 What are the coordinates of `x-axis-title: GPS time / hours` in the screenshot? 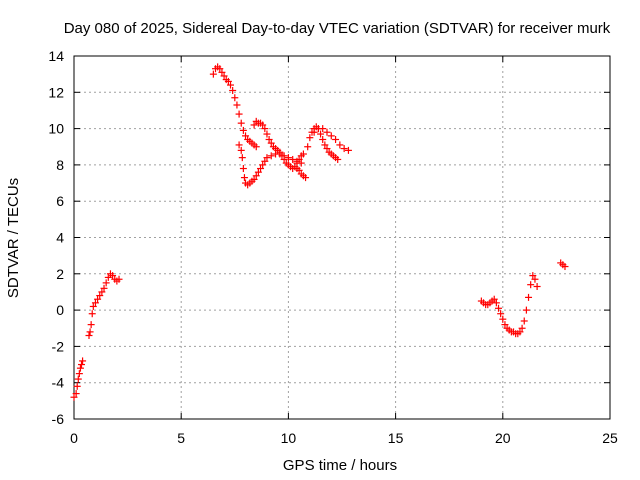 It's located at (340, 465).